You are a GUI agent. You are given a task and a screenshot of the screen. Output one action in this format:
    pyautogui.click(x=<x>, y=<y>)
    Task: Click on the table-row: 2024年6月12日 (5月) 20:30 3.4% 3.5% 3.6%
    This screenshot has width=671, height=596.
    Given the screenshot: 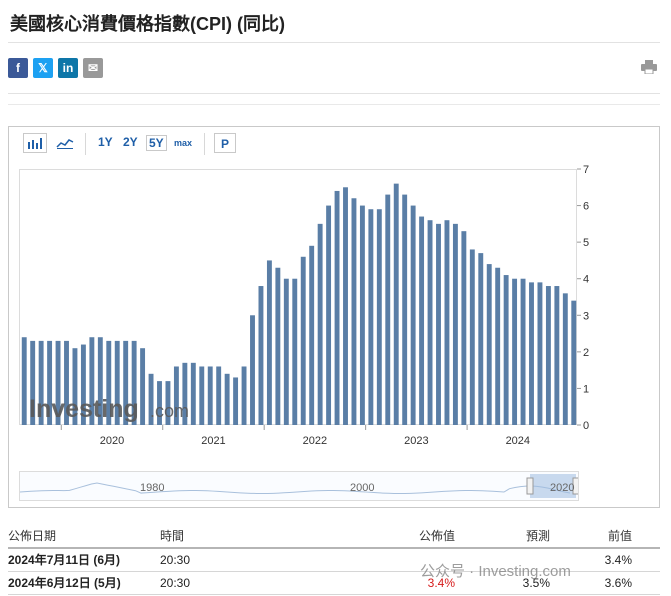 What is the action you would take?
    pyautogui.click(x=334, y=583)
    